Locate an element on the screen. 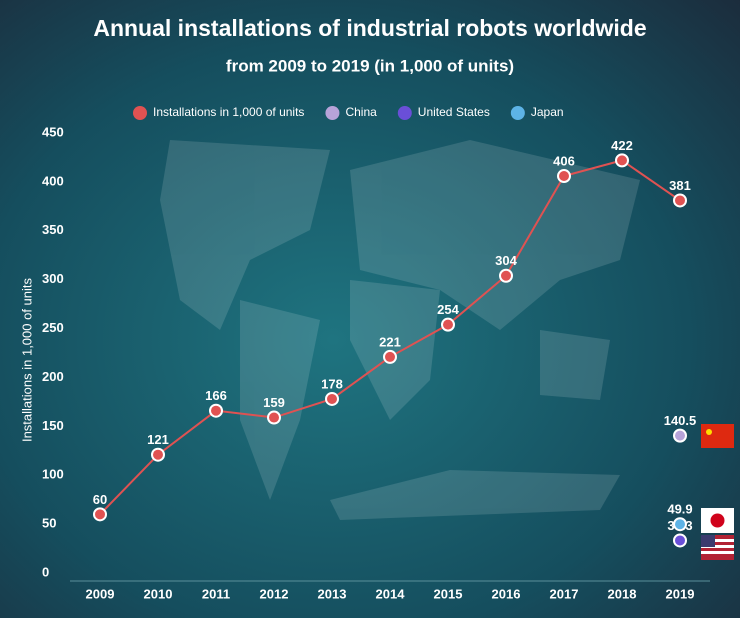 Image resolution: width=740 pixels, height=618 pixels. legend-label: Japan is located at coordinates (547, 112).